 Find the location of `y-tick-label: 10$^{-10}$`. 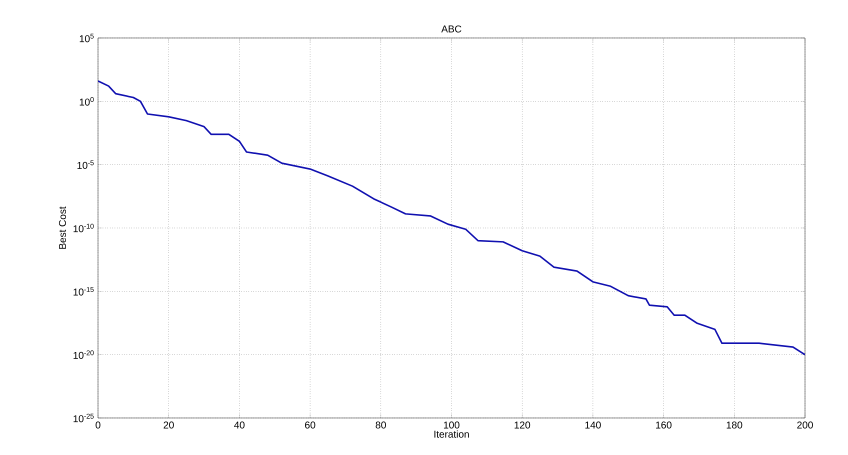

y-tick-label: 10$^{-10}$ is located at coordinates (84, 228).